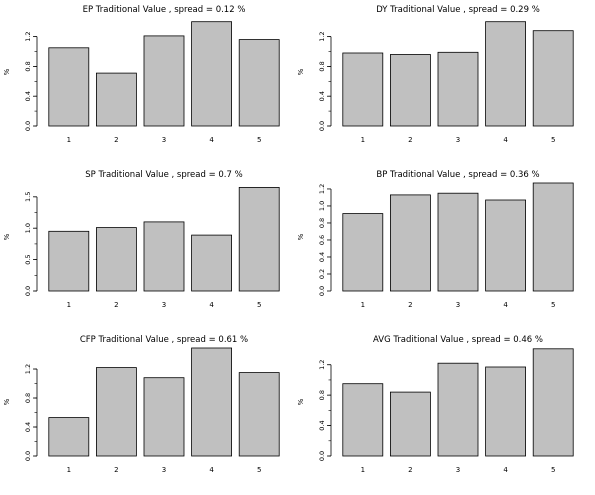  I want to click on chart-title: BP Traditional Value , spread = 0.36 %, so click(457, 175).